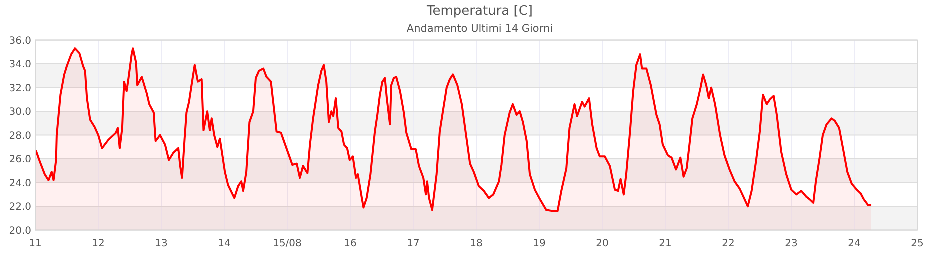 Image resolution: width=940 pixels, height=260 pixels. Describe the element at coordinates (665, 244) in the screenshot. I see `x-tick-label: 21` at that location.